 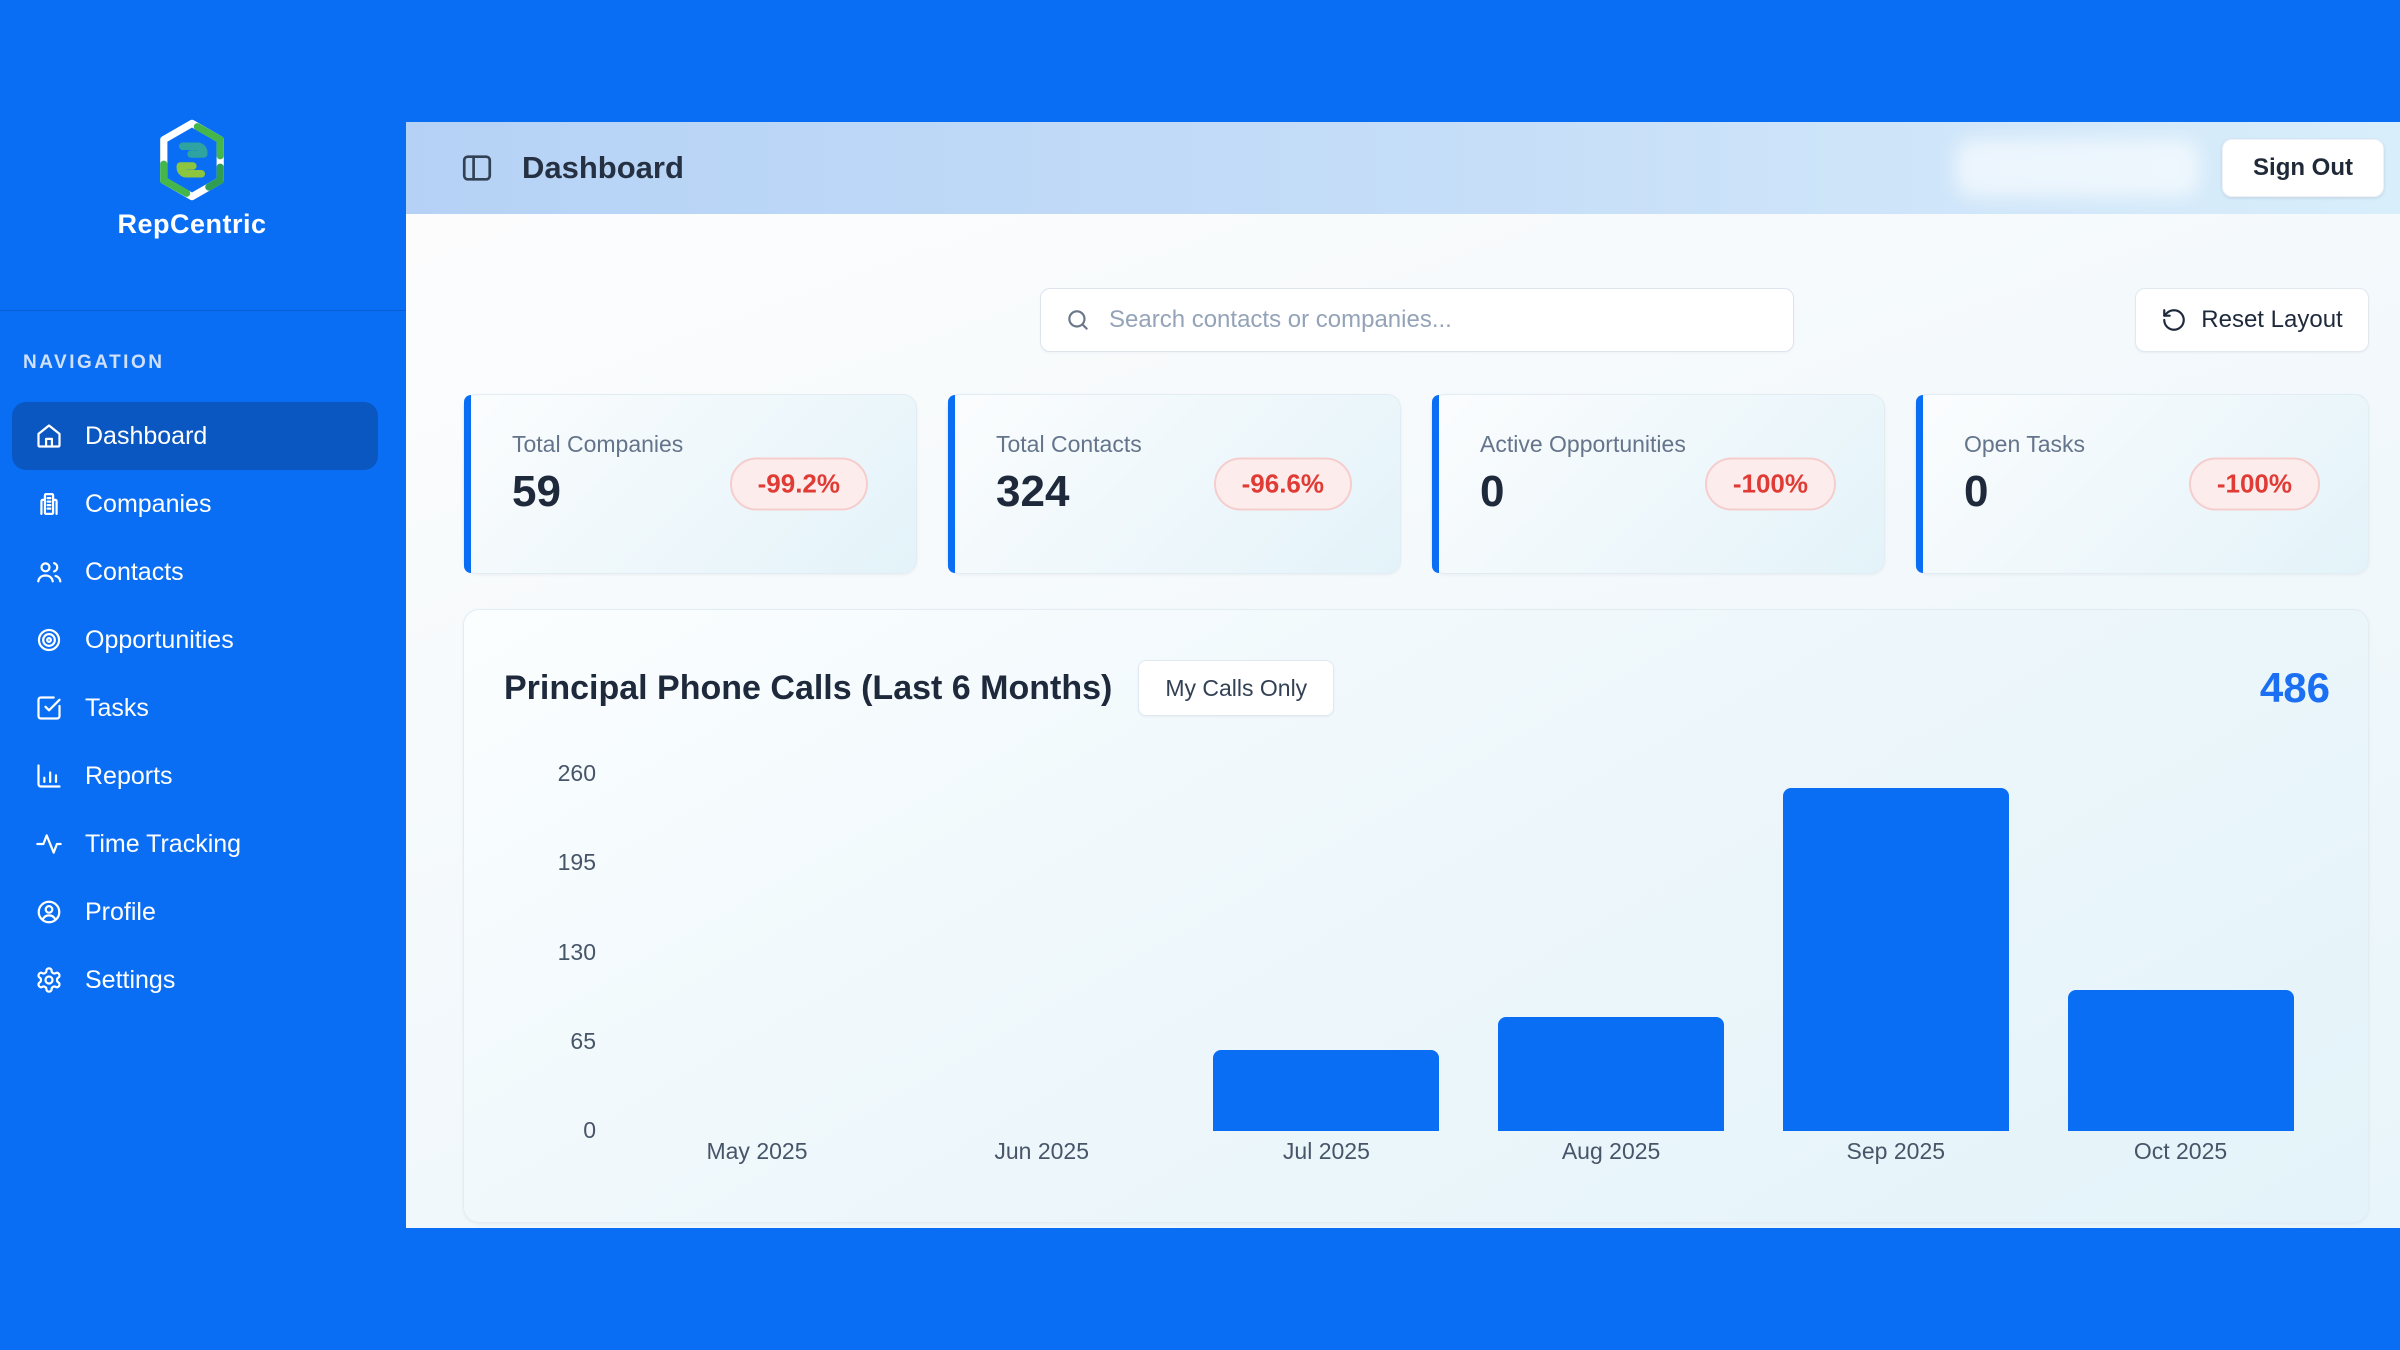 What do you see at coordinates (1896, 1151) in the screenshot?
I see `x-axis-label: Sep 2025` at bounding box center [1896, 1151].